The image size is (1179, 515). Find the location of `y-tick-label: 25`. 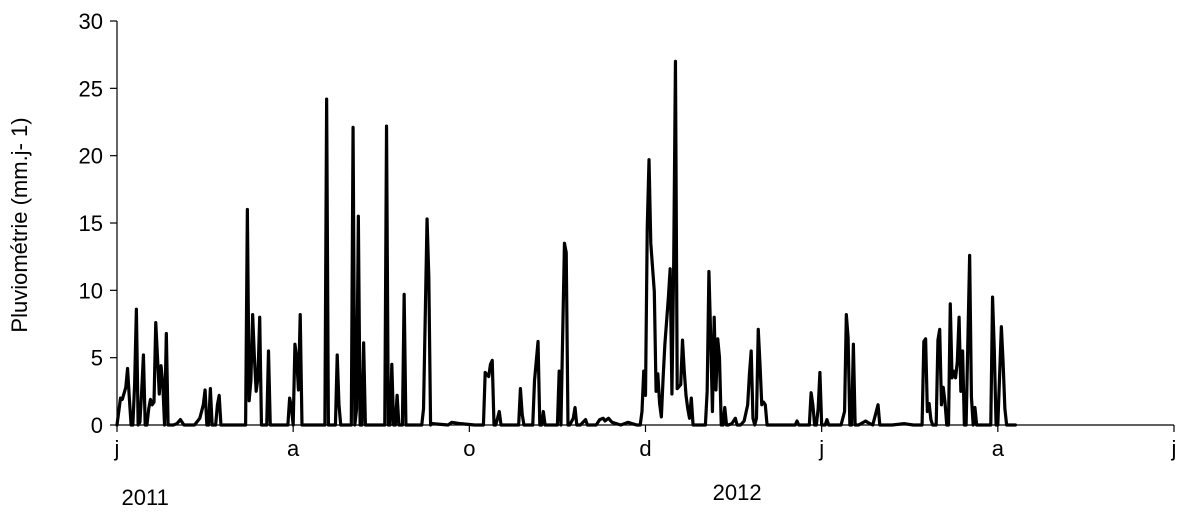

y-tick-label: 25 is located at coordinates (91, 88).